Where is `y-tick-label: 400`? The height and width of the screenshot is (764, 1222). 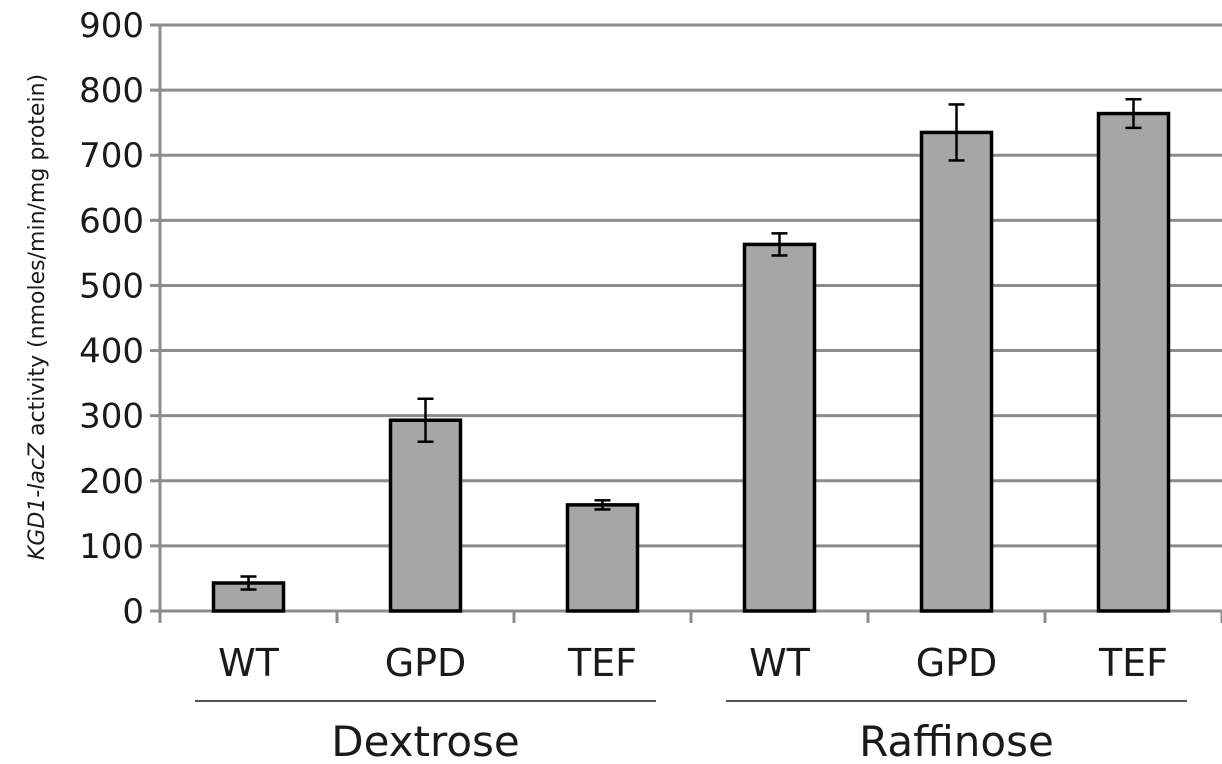
y-tick-label: 400 is located at coordinates (111, 352).